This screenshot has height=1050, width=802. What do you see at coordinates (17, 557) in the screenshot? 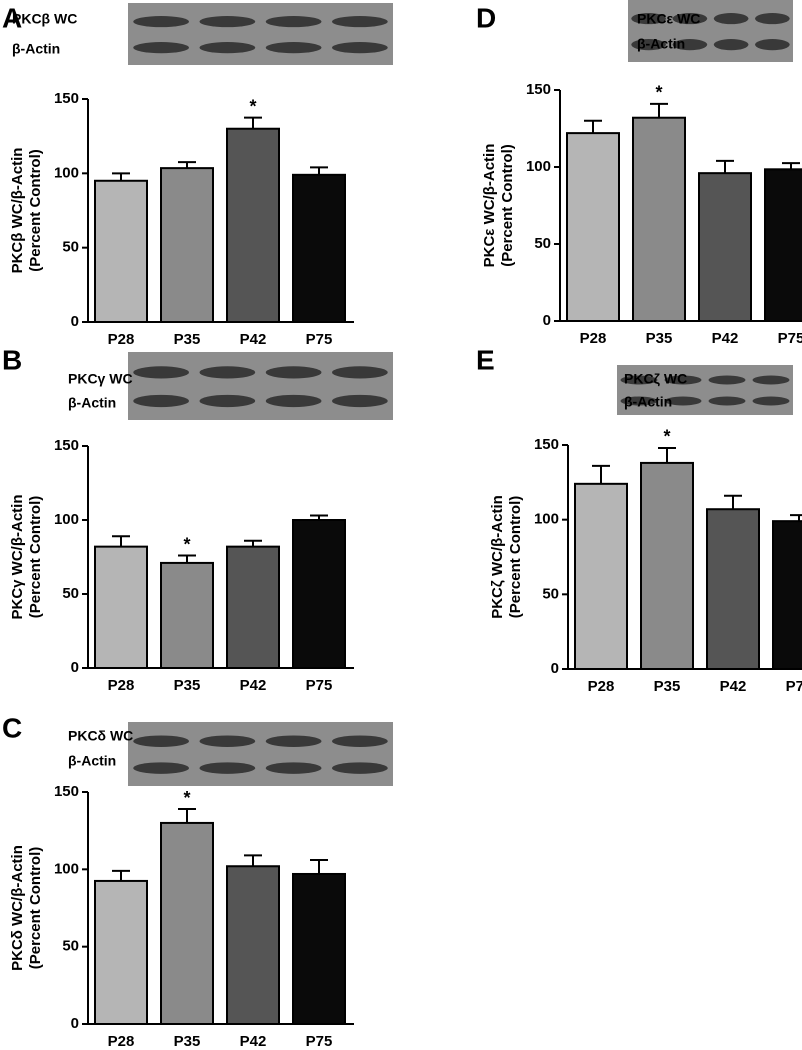
I see `y-axis-label: PKCγ WC/β-Actin` at bounding box center [17, 557].